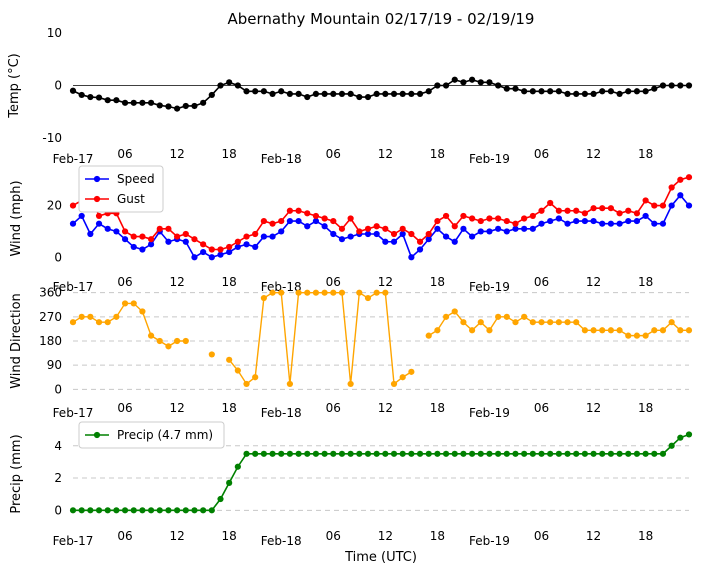 The image size is (704, 573). What do you see at coordinates (16, 473) in the screenshot?
I see `precip-y-axis-label: Precip (mm)` at bounding box center [16, 473].